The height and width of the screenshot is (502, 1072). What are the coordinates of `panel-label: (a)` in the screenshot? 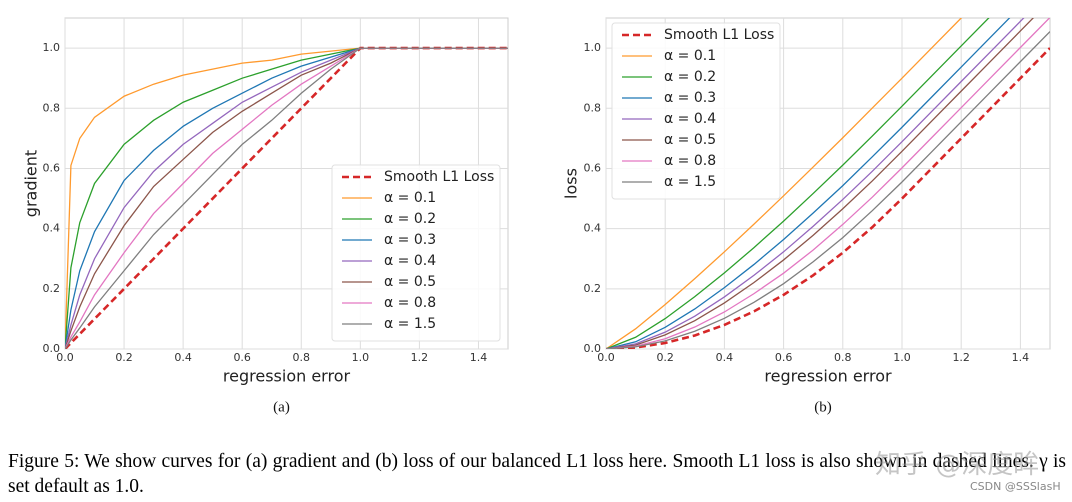 It's located at (281, 407).